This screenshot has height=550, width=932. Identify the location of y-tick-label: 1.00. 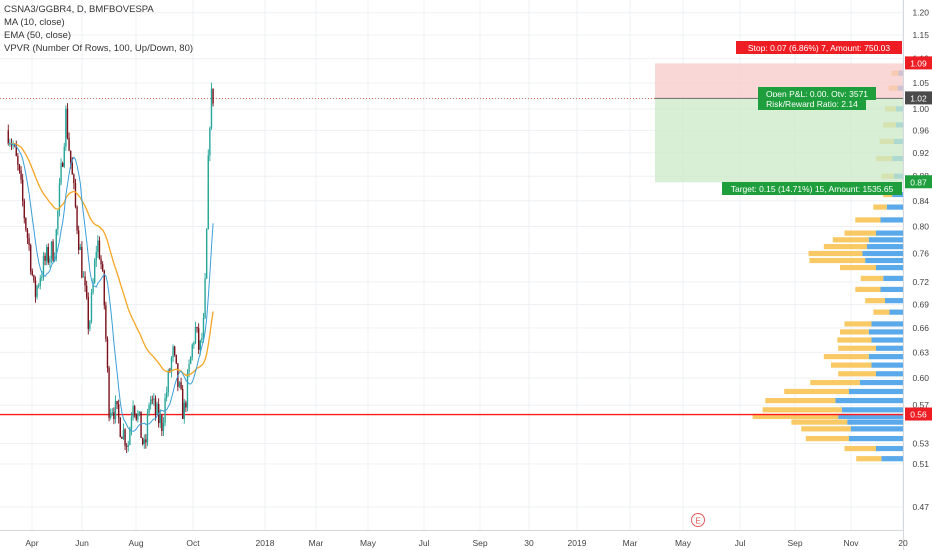
(920, 109).